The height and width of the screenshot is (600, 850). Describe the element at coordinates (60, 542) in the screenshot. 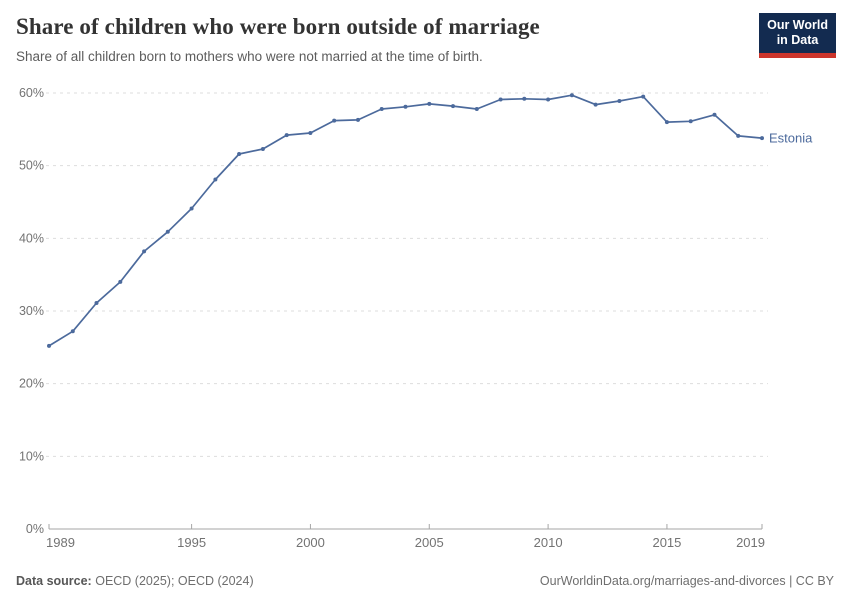

I see `x-tick-label: 1989` at that location.